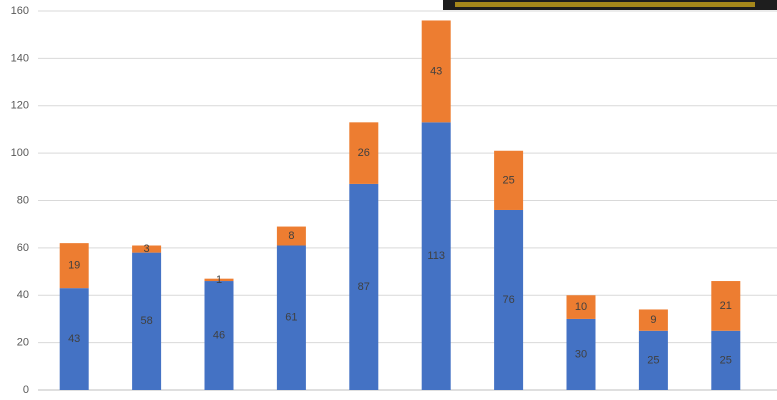 This screenshot has height=400, width=777. Describe the element at coordinates (20, 58) in the screenshot. I see `y-tick-label: 140` at that location.